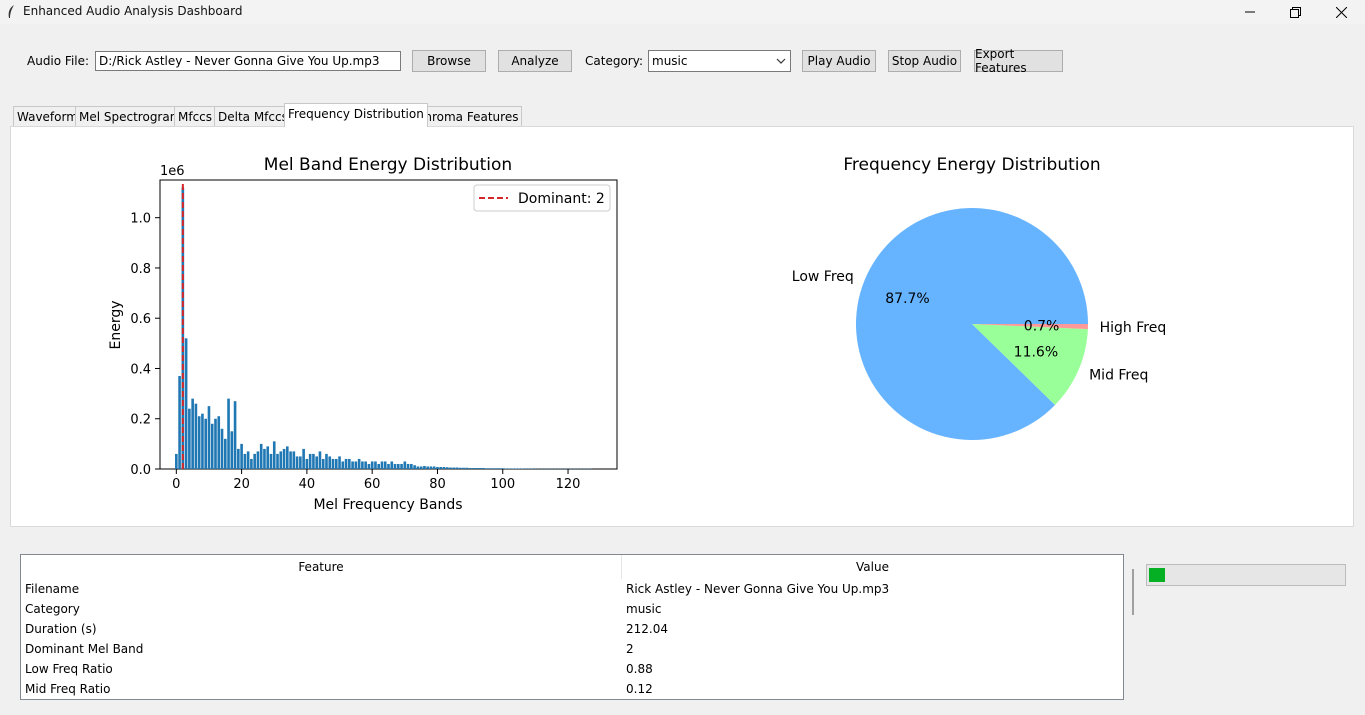 This screenshot has height=715, width=1365. Describe the element at coordinates (356, 115) in the screenshot. I see `tab-frequency-distribution: Frequency Distribution` at that location.